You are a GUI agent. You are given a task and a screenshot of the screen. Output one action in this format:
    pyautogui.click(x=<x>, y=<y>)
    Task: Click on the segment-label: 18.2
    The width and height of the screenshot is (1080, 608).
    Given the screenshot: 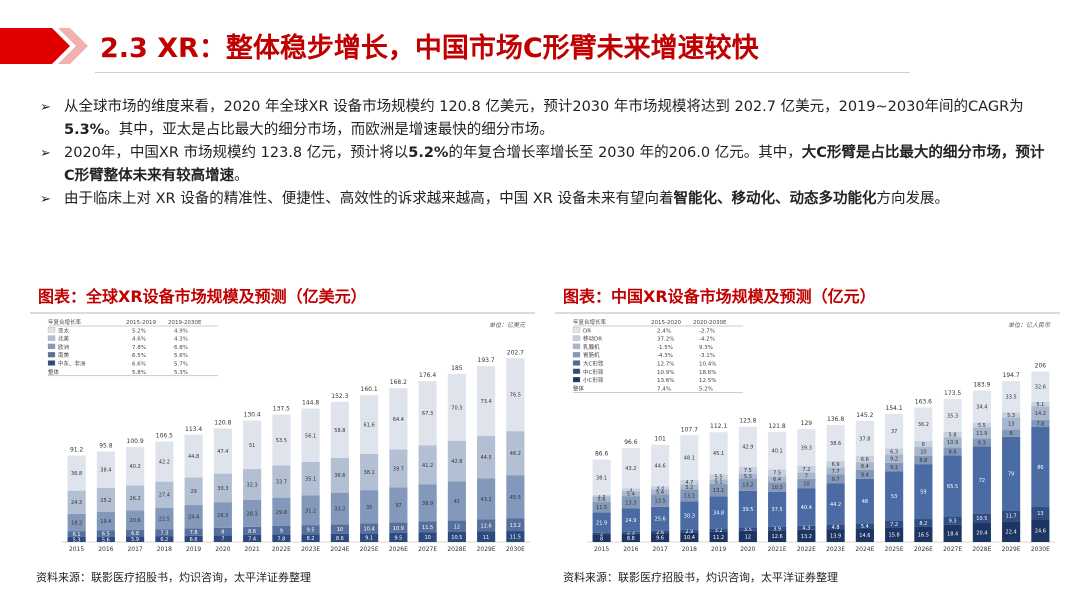 What is the action you would take?
    pyautogui.click(x=76, y=523)
    